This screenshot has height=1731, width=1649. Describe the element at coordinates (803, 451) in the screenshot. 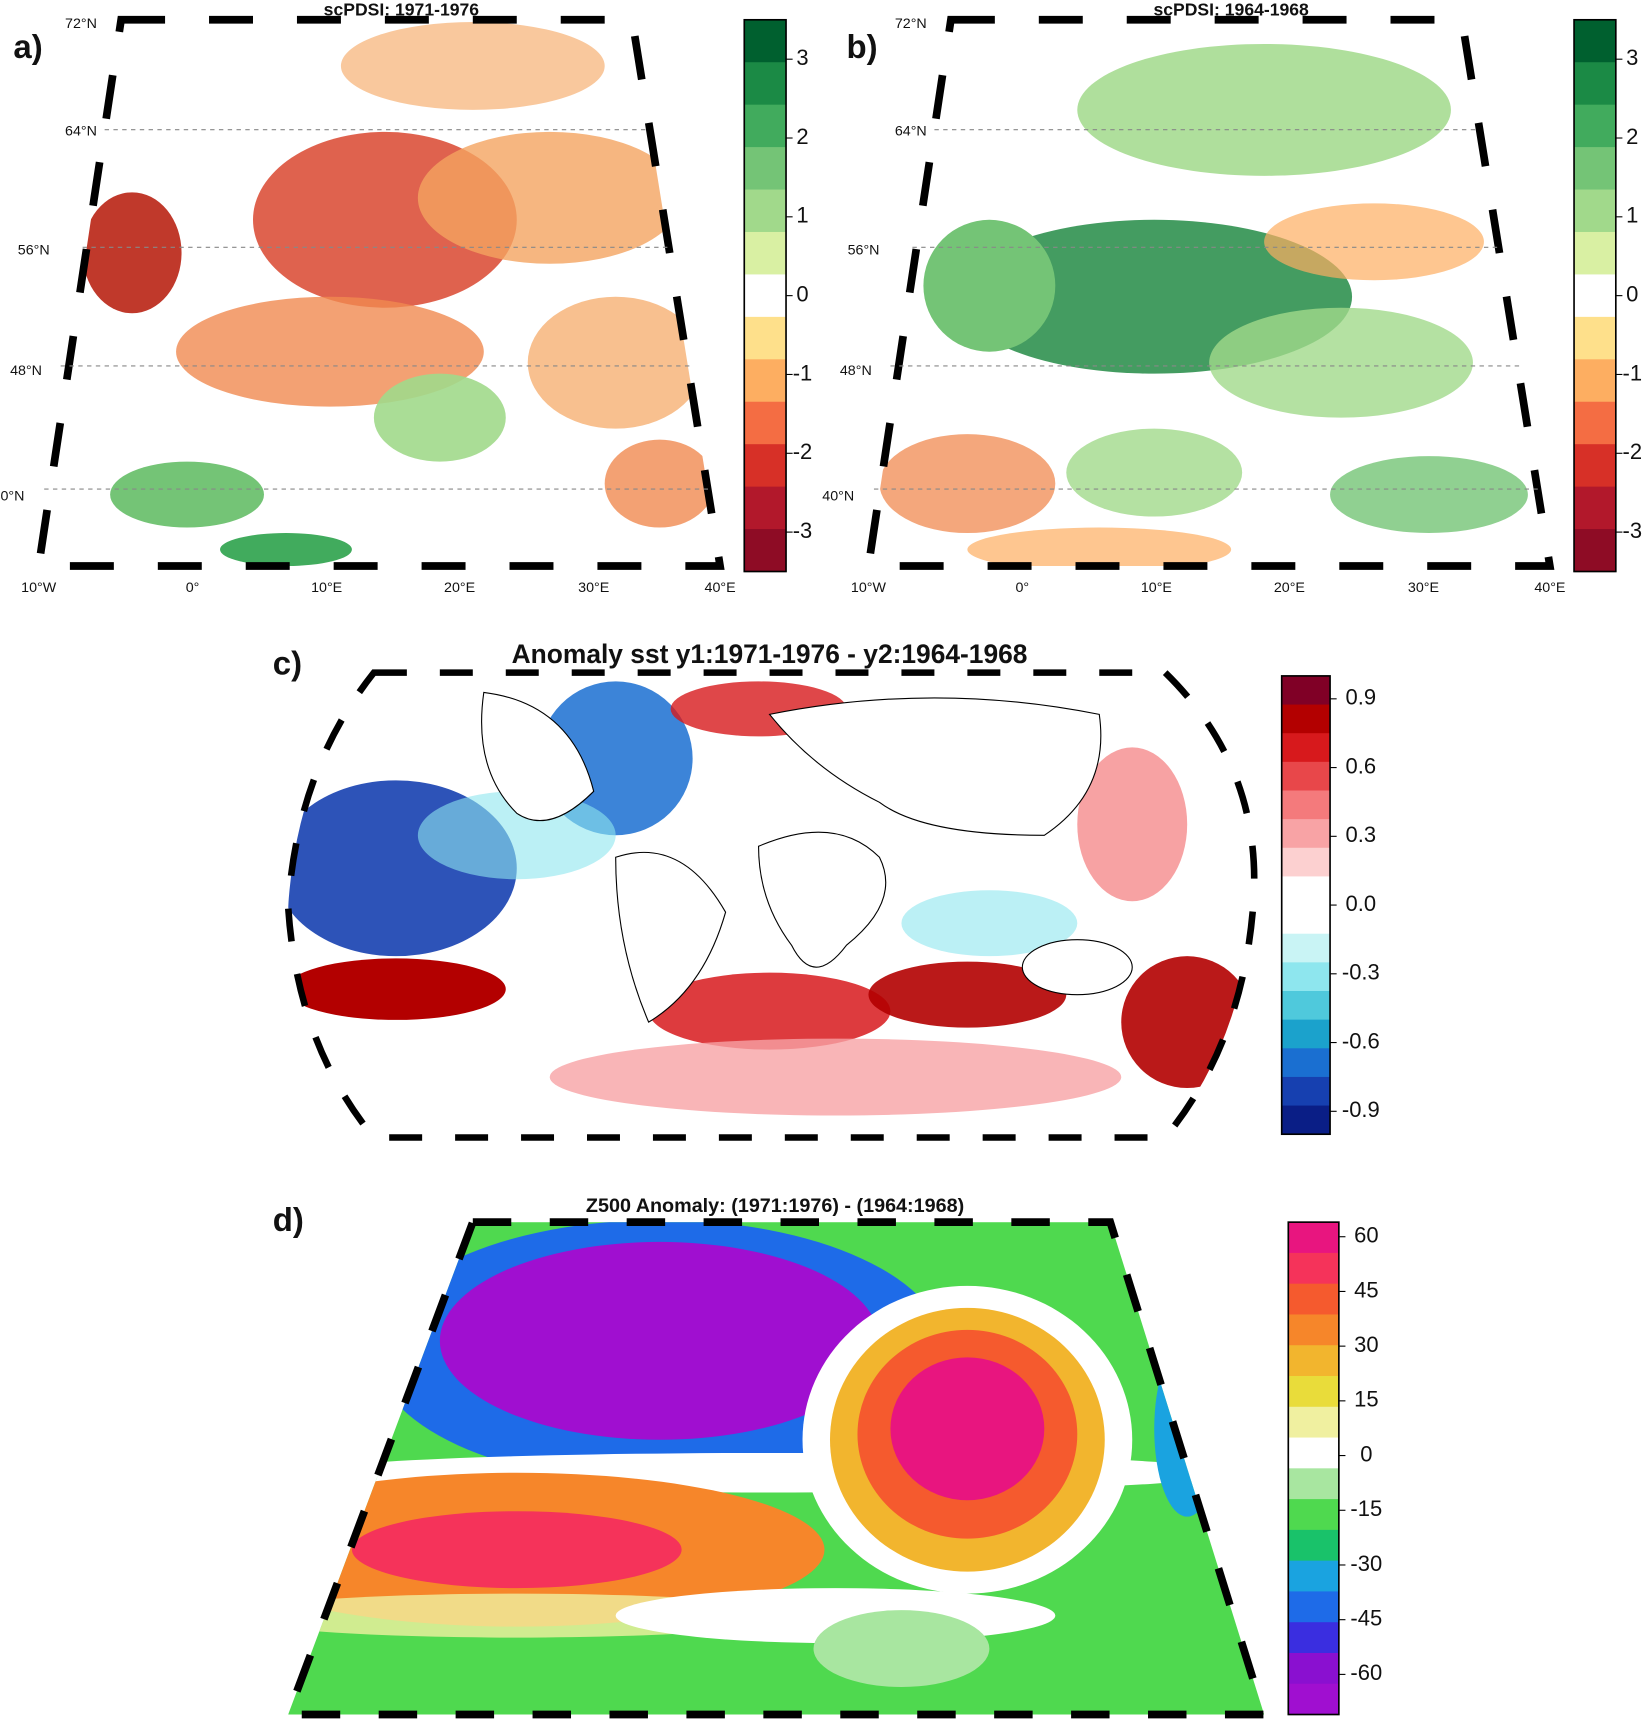

I see `colorbar-tick-label: -2` at that location.